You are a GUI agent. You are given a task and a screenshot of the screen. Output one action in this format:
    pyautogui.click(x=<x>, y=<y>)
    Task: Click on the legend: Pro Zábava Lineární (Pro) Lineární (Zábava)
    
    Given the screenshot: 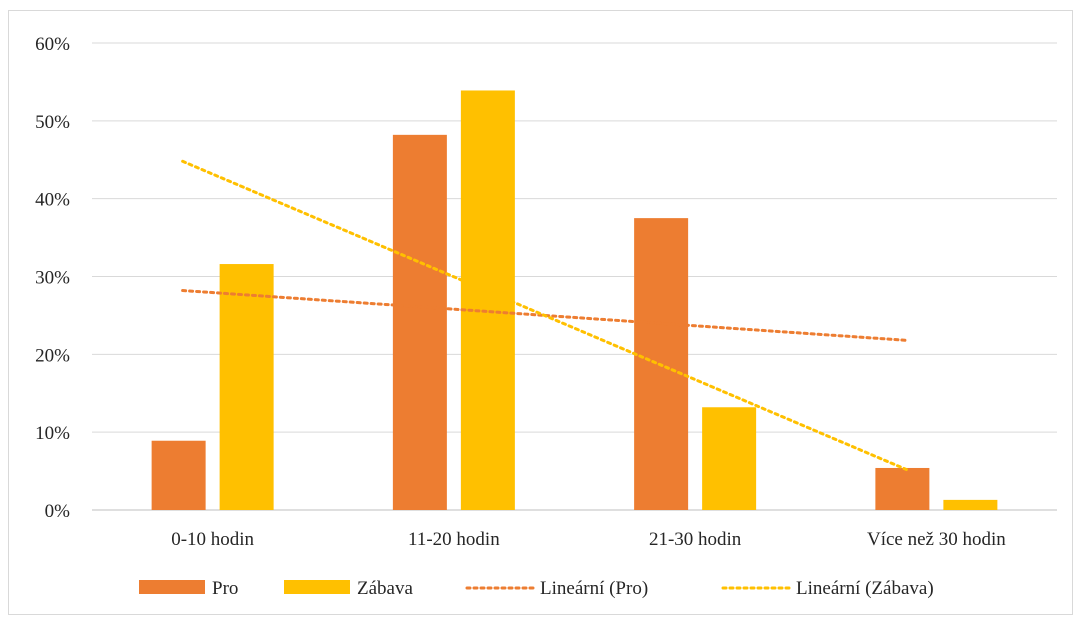 What is the action you would take?
    pyautogui.click(x=536, y=588)
    